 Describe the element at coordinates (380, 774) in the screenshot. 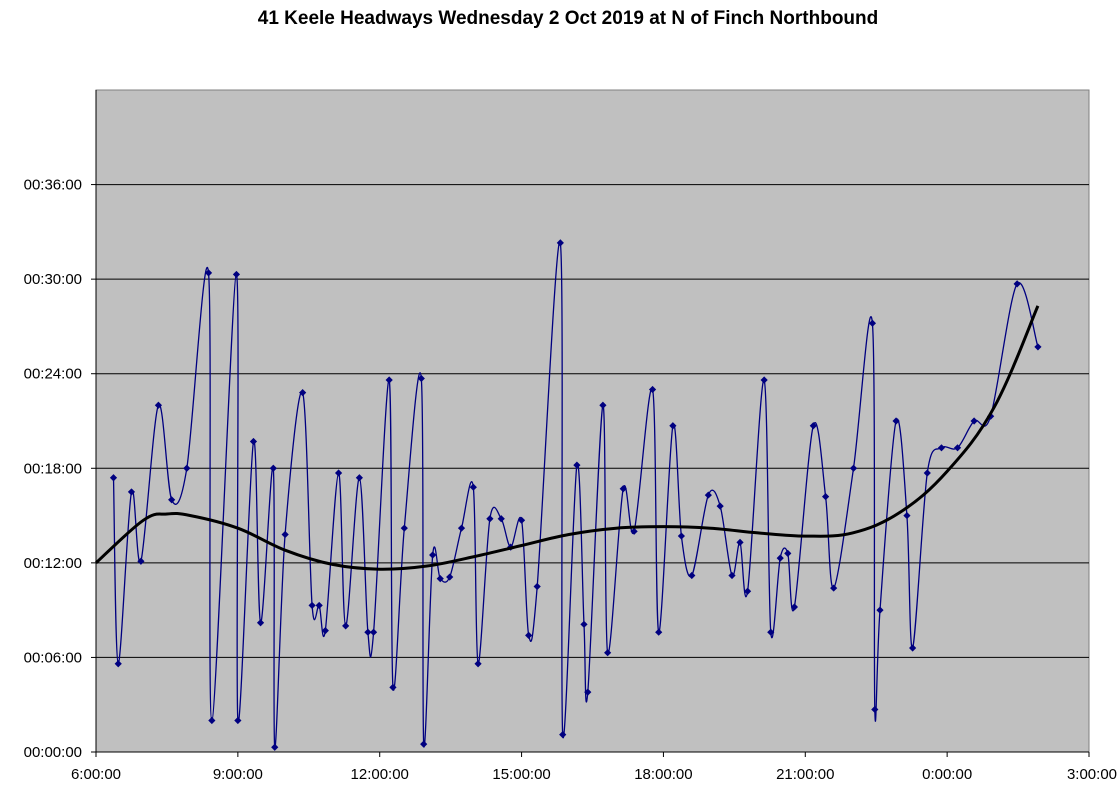

I see `x-tick-label: 12:00:00` at that location.